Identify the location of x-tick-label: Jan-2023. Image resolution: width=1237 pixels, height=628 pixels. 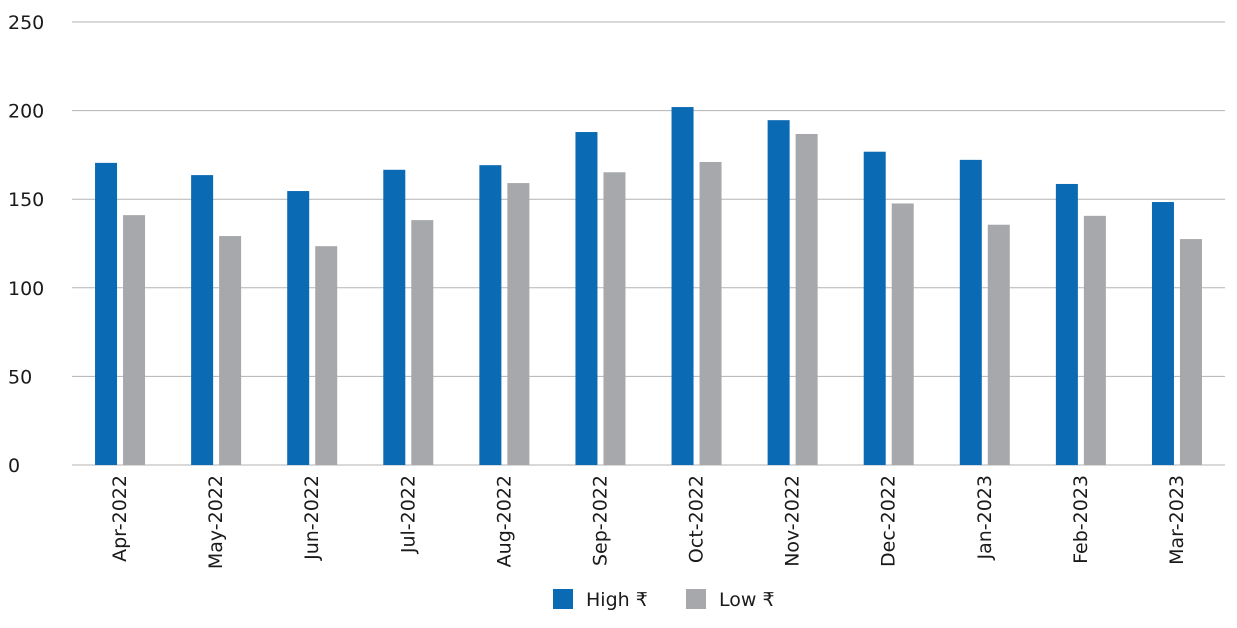
(985, 518).